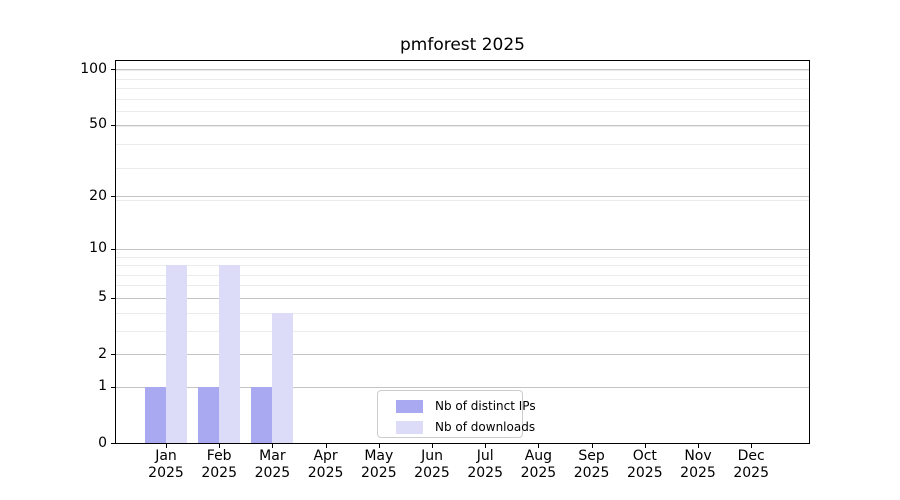 The height and width of the screenshot is (500, 900). Describe the element at coordinates (219, 456) in the screenshot. I see `x-tick-month: Feb` at that location.